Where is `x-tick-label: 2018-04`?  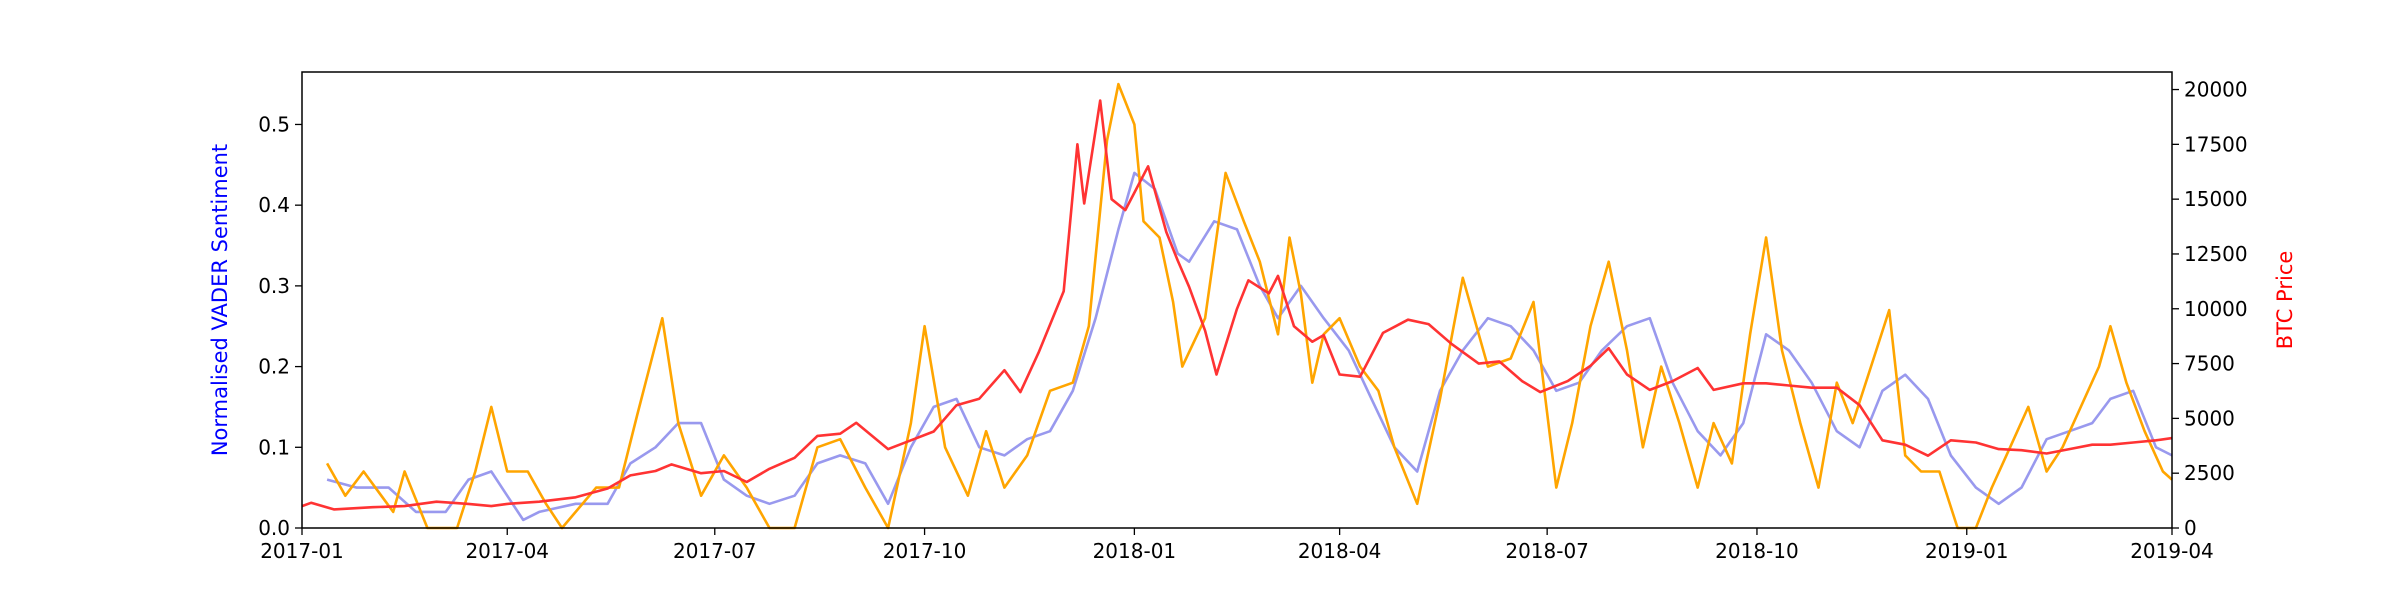
x-tick-label: 2018-04 is located at coordinates (1340, 551).